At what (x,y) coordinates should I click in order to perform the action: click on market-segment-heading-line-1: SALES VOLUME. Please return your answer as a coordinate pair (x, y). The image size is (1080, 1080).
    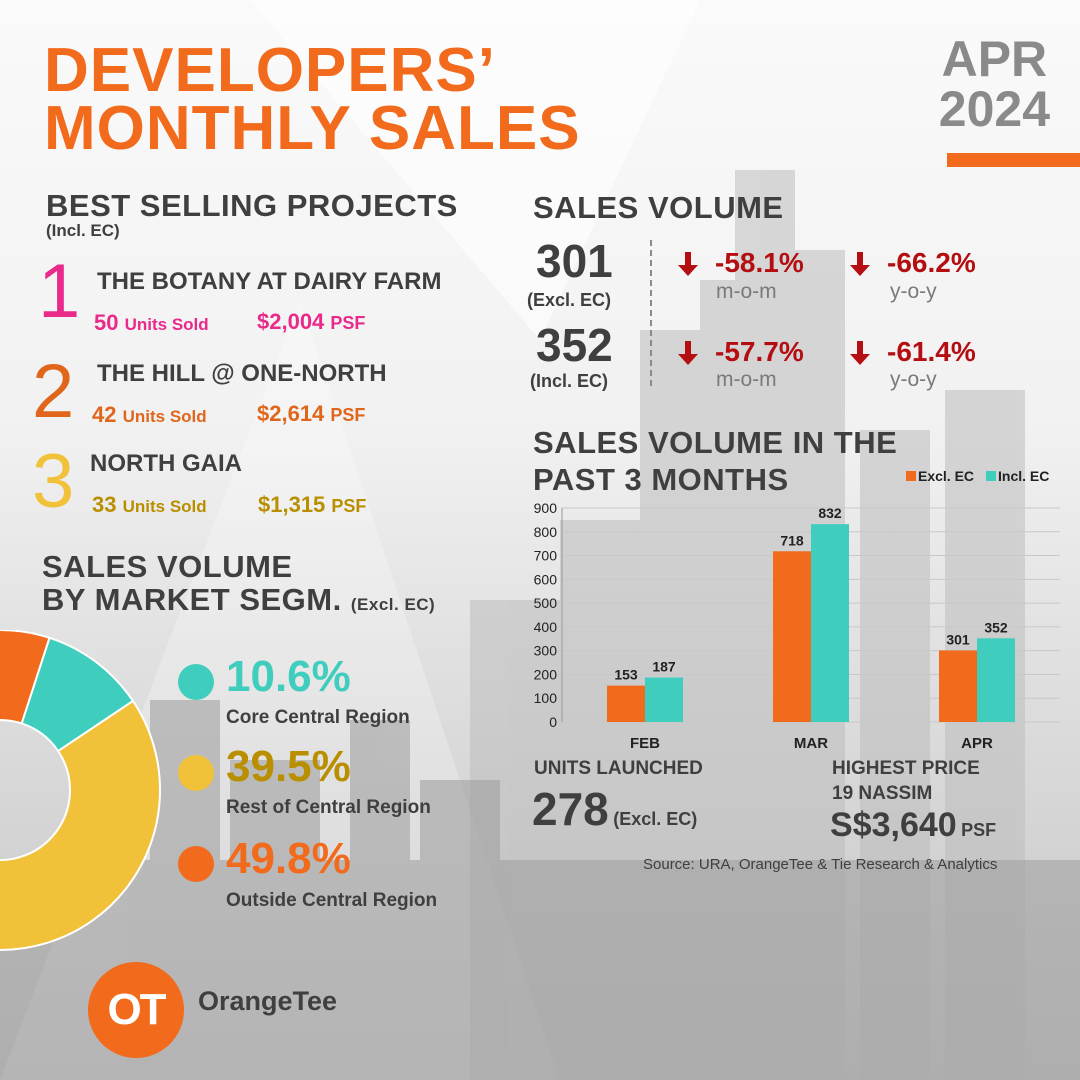
    Looking at the image, I should click on (167, 566).